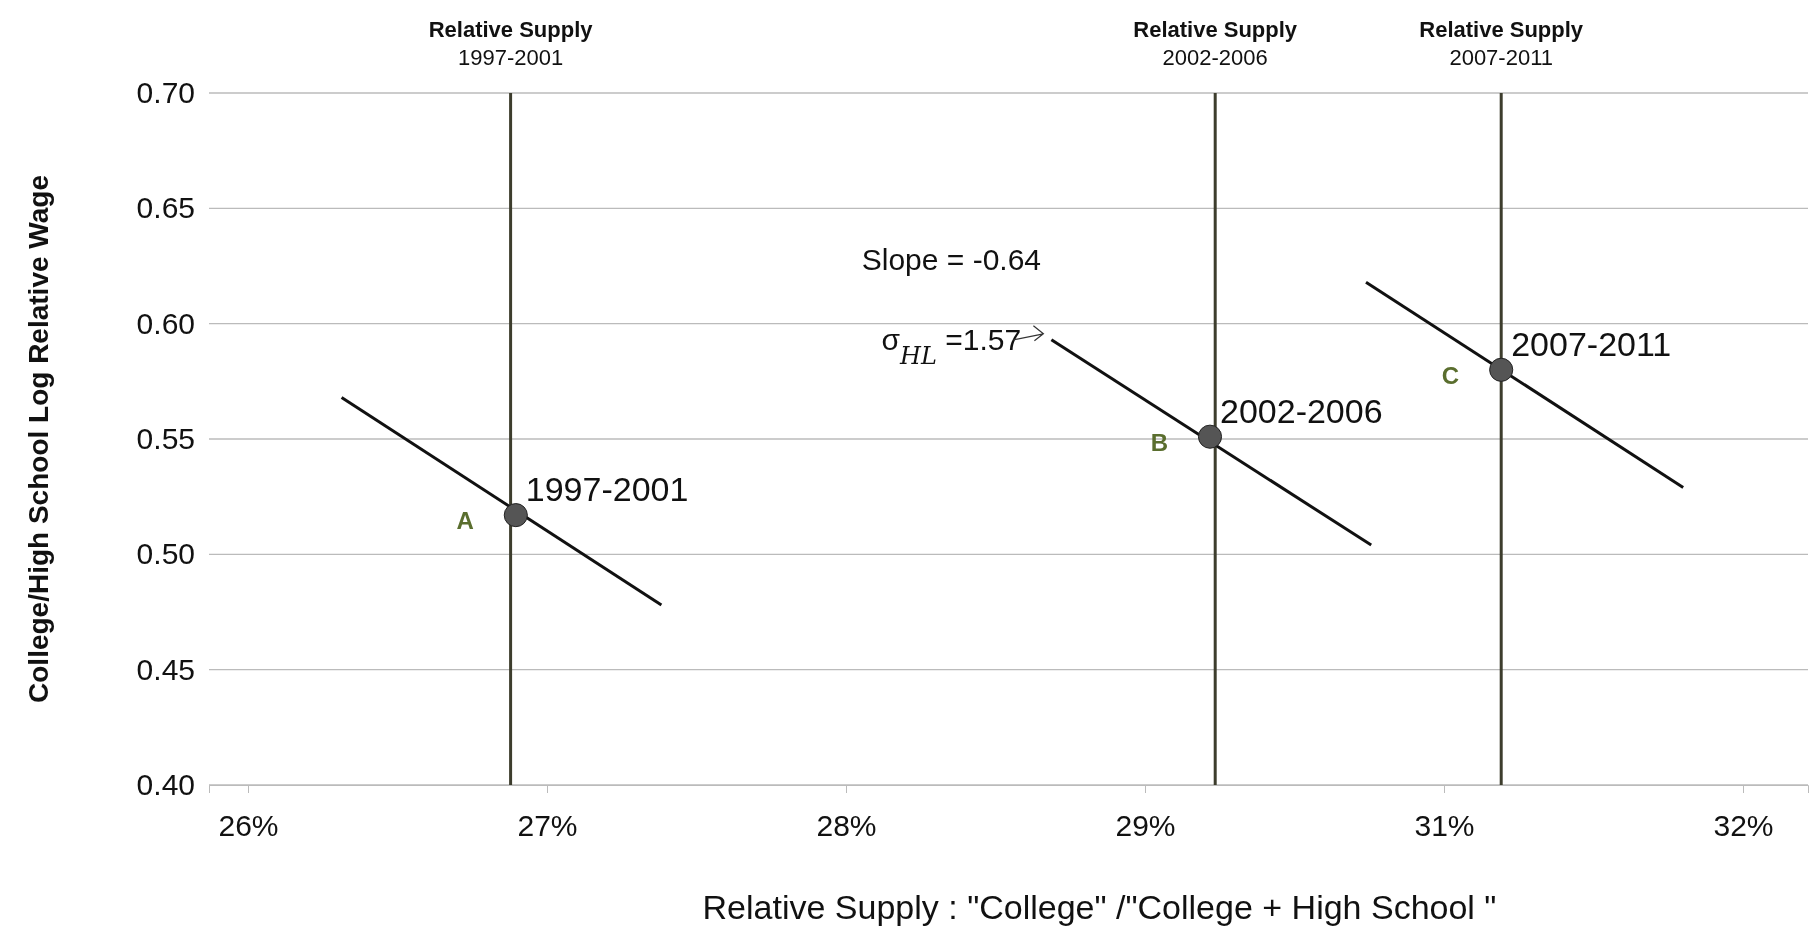  What do you see at coordinates (165, 785) in the screenshot?
I see `y-tick-label: 0.40` at bounding box center [165, 785].